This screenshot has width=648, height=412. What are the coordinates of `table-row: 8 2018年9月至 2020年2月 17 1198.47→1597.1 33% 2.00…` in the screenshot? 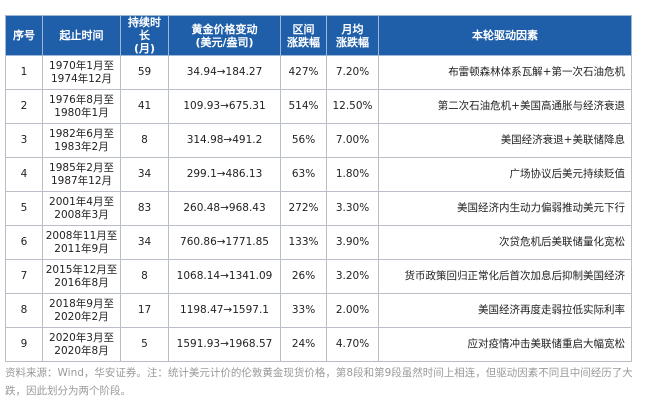 It's located at (318, 310).